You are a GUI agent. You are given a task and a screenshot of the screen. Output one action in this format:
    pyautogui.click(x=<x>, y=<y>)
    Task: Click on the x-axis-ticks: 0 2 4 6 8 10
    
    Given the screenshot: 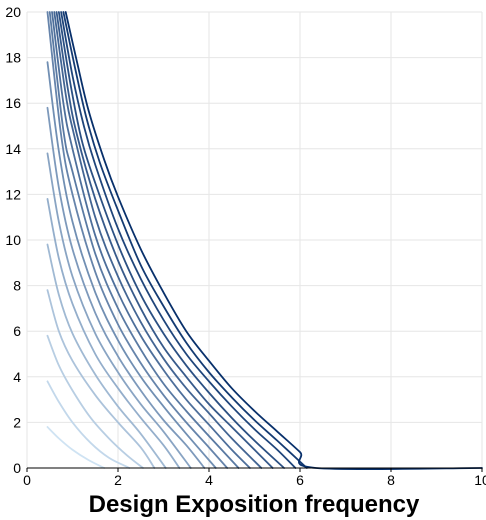 What is the action you would take?
    pyautogui.click(x=254, y=478)
    